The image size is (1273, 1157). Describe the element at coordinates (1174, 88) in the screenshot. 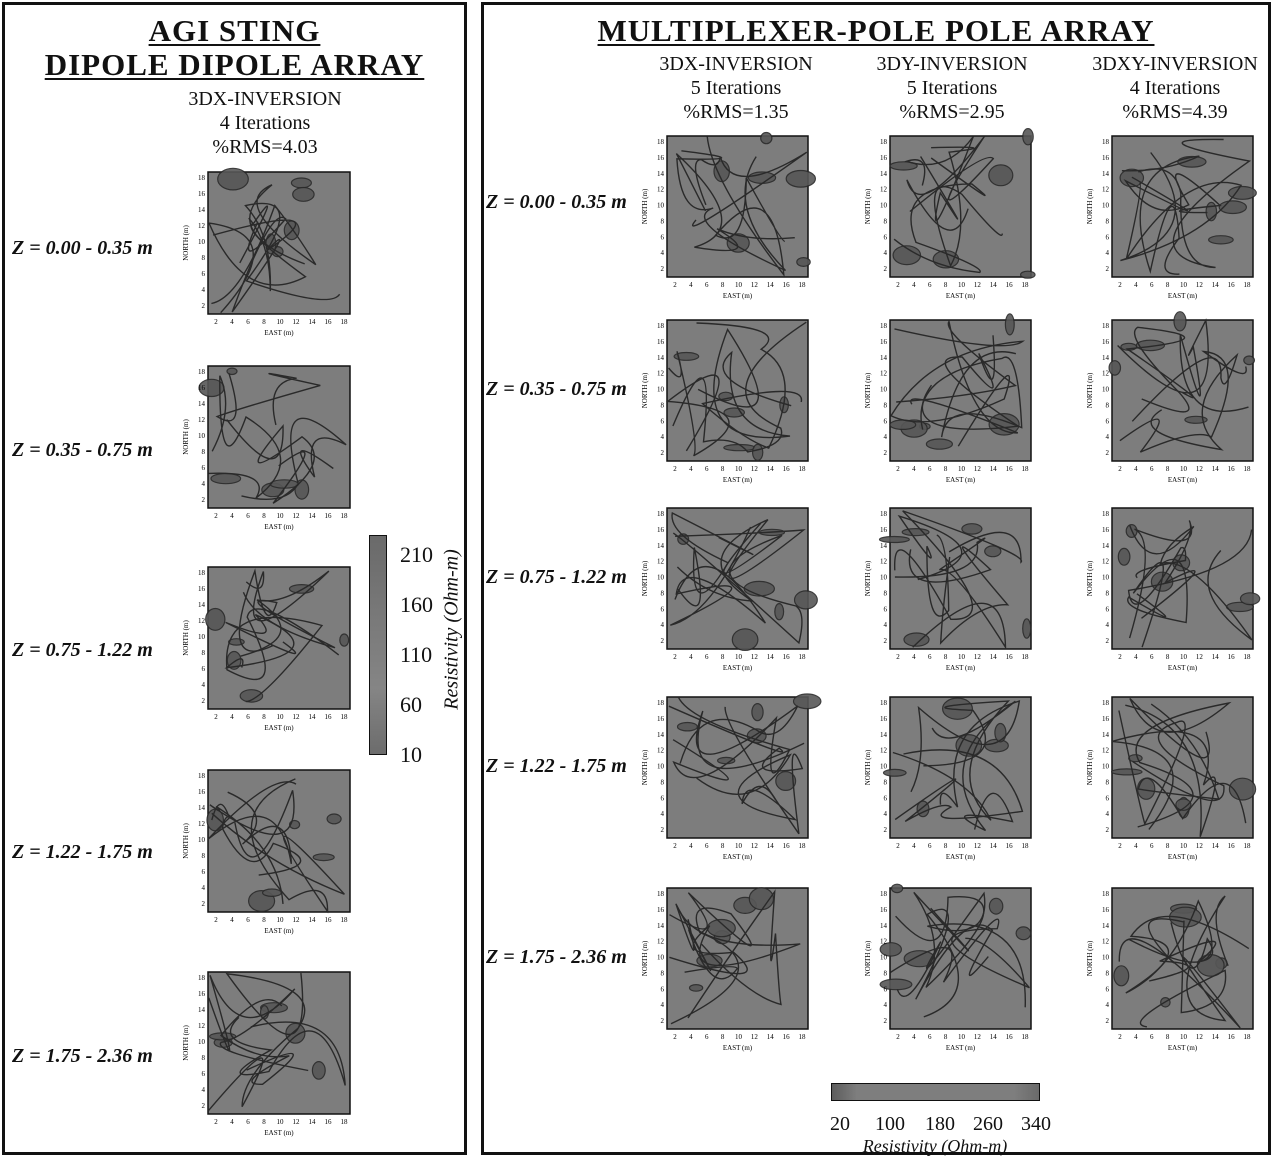

I see `right-col-header-3: 3DXY-INVERSION 4 Iterations %RMS=4.39` at that location.